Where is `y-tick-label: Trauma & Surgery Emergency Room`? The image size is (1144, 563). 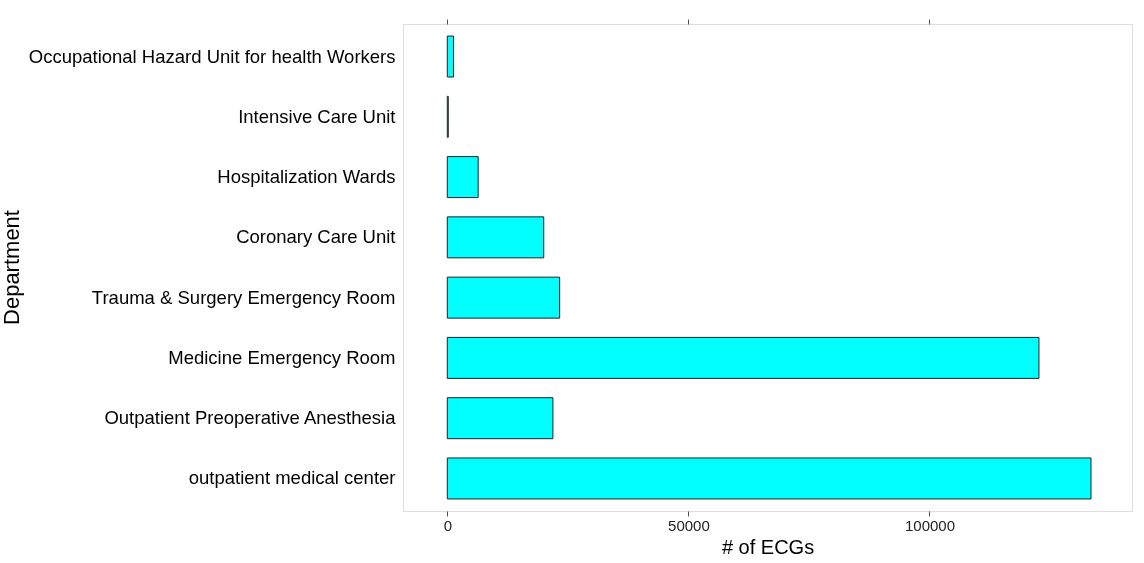
y-tick-label: Trauma & Surgery Emergency Room is located at coordinates (243, 297).